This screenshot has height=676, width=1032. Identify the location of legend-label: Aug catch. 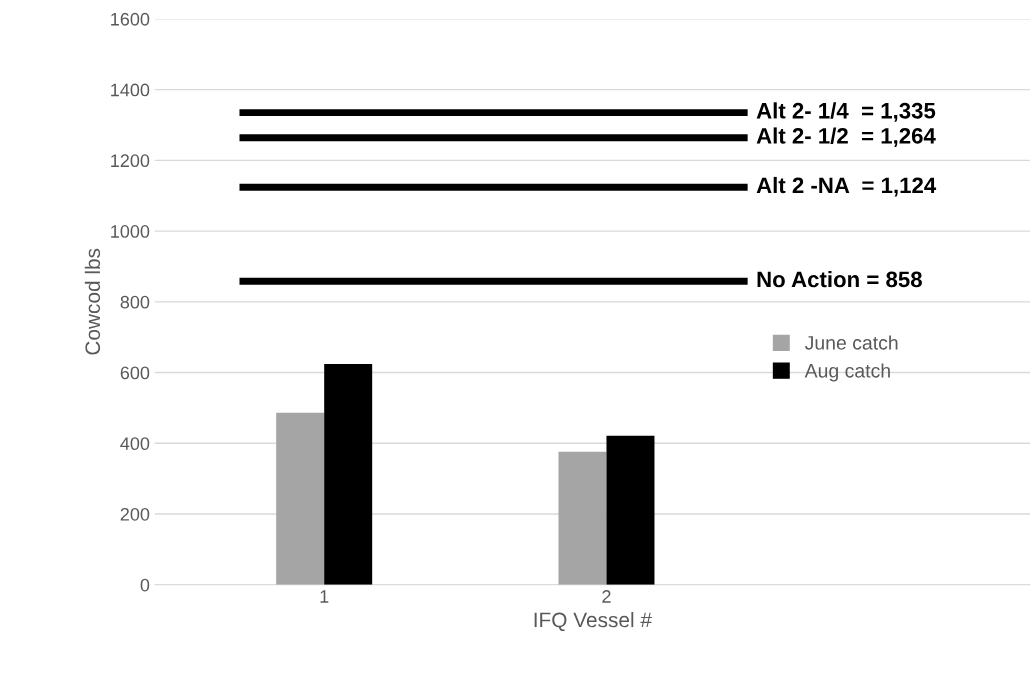
(847, 372).